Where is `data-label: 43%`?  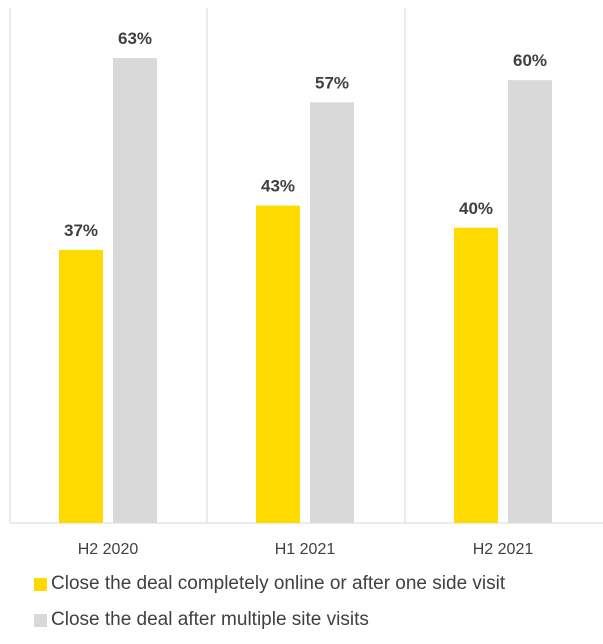 data-label: 43% is located at coordinates (278, 186).